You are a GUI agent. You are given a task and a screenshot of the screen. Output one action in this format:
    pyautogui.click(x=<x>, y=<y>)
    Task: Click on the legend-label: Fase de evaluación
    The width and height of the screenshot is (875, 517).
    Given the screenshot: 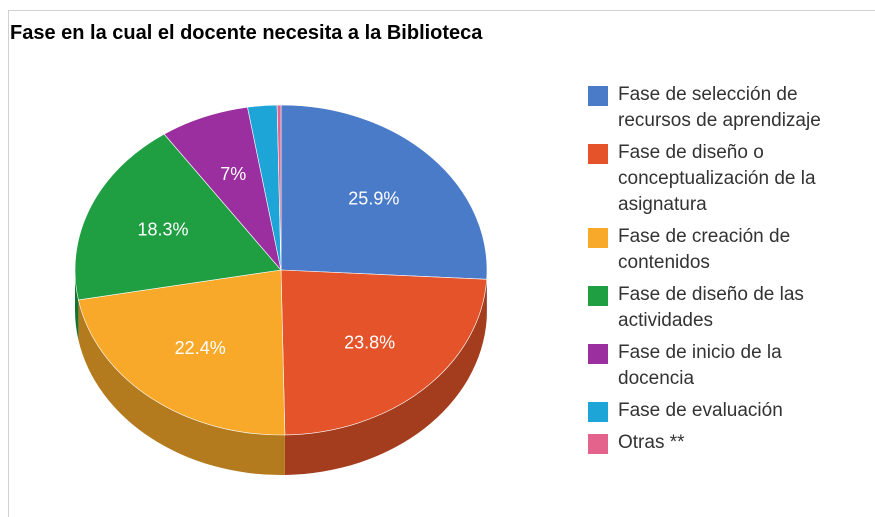 What is the action you would take?
    pyautogui.click(x=700, y=410)
    